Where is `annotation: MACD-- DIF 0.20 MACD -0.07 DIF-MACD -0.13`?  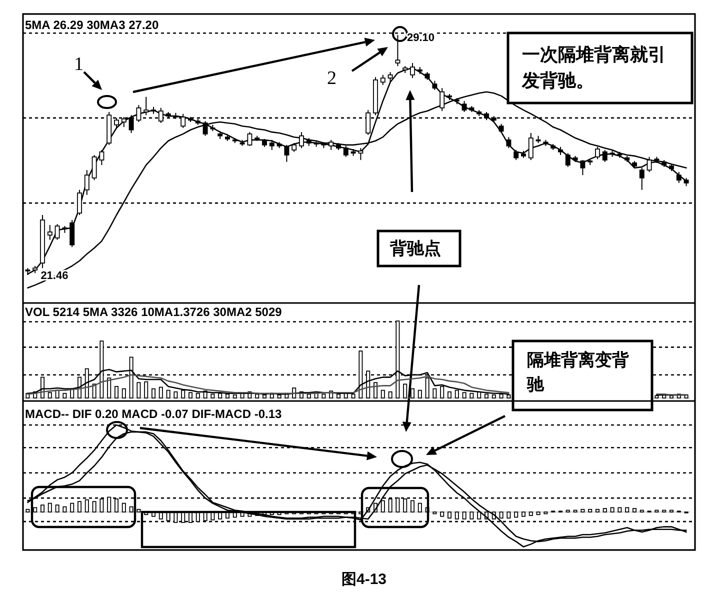 annotation: MACD-- DIF 0.20 MACD -0.07 DIF-MACD -0.13 is located at coordinates (153, 414).